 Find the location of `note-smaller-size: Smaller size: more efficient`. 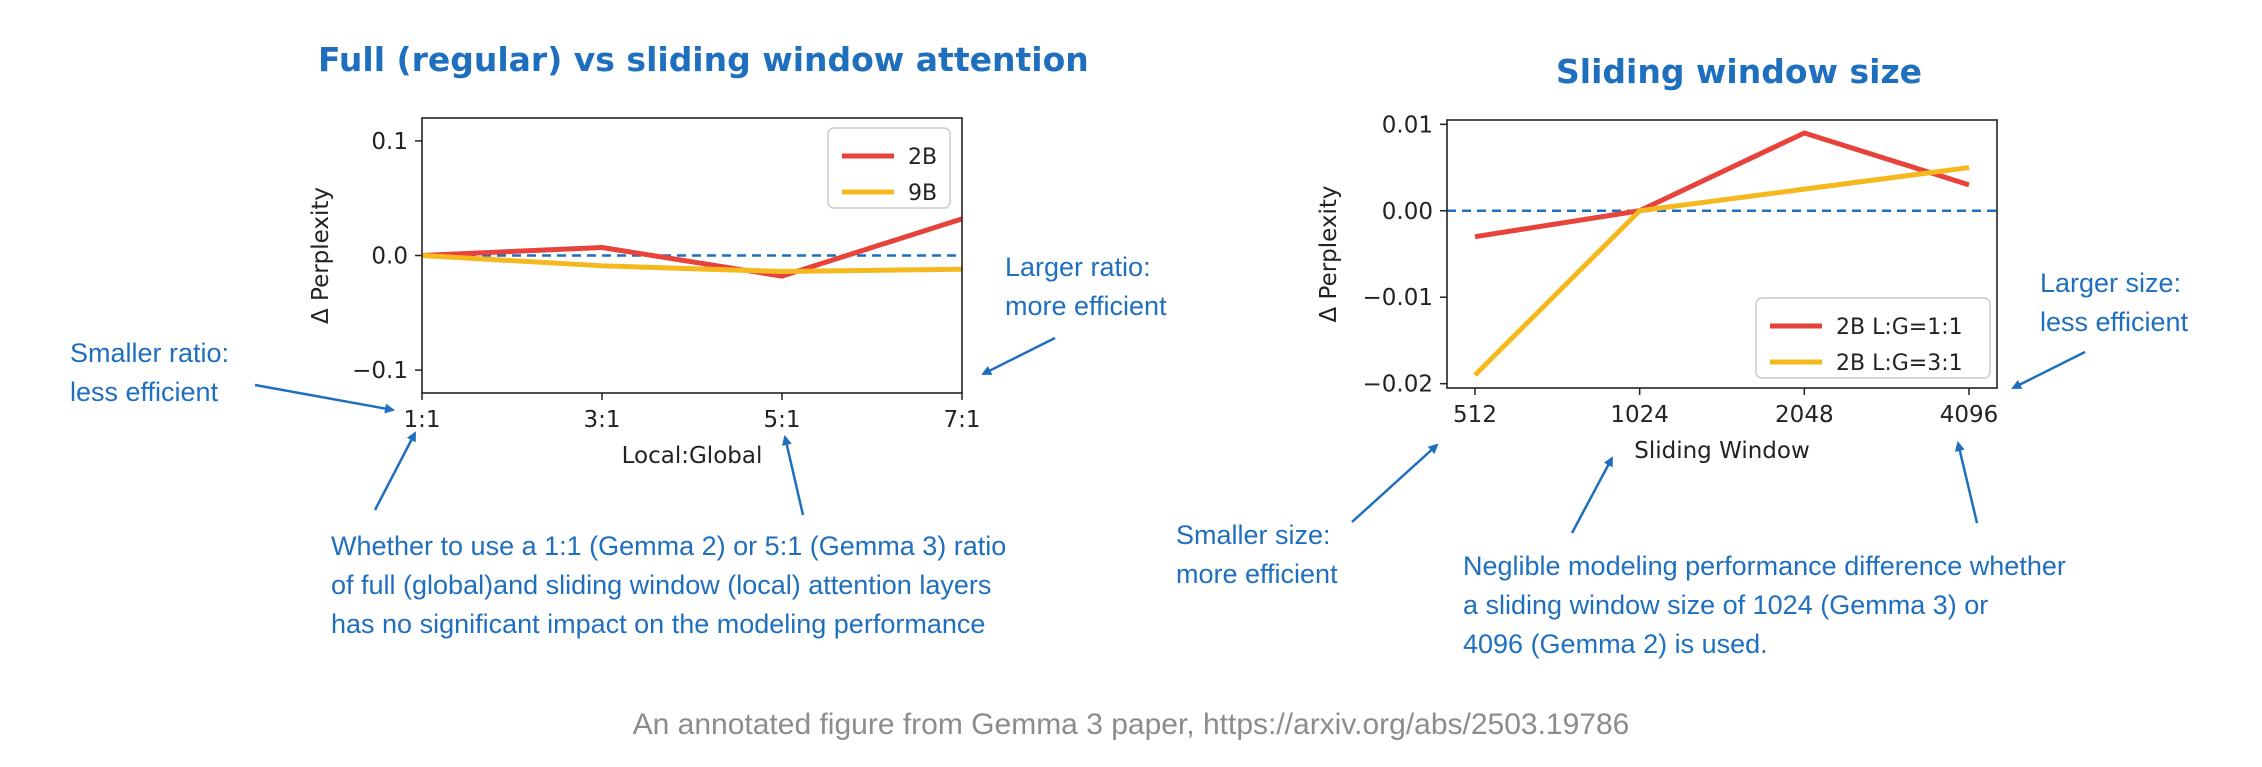

note-smaller-size: Smaller size: more efficient is located at coordinates (1257, 555).